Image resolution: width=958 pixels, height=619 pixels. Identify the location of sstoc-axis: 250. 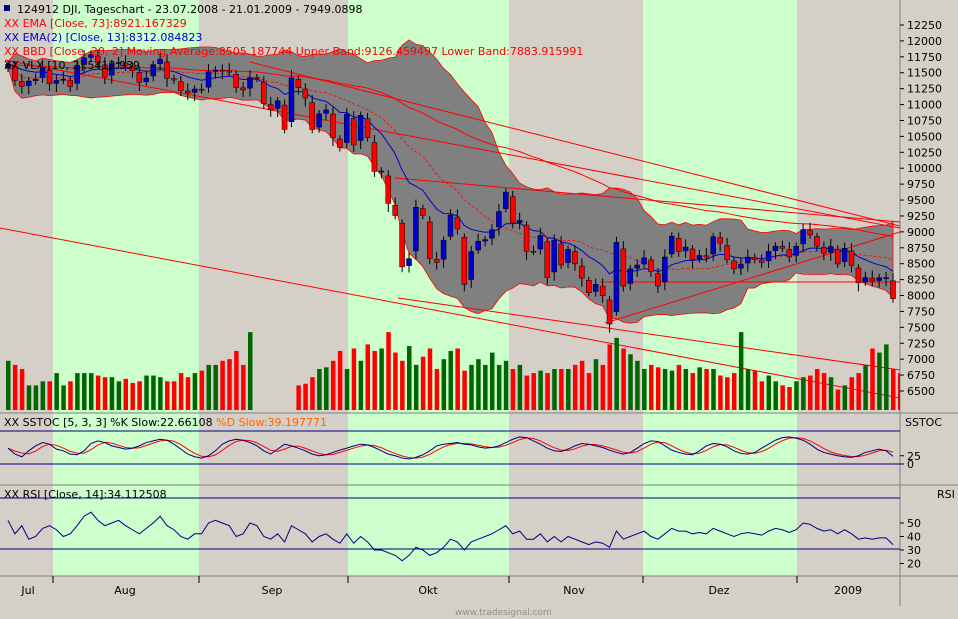
(910, 460).